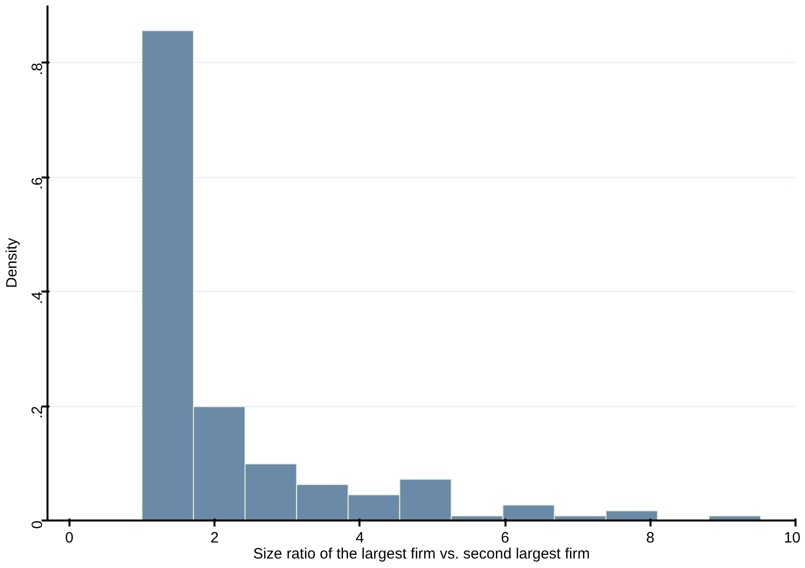 The height and width of the screenshot is (568, 805). I want to click on x-tick-label: 4, so click(360, 538).